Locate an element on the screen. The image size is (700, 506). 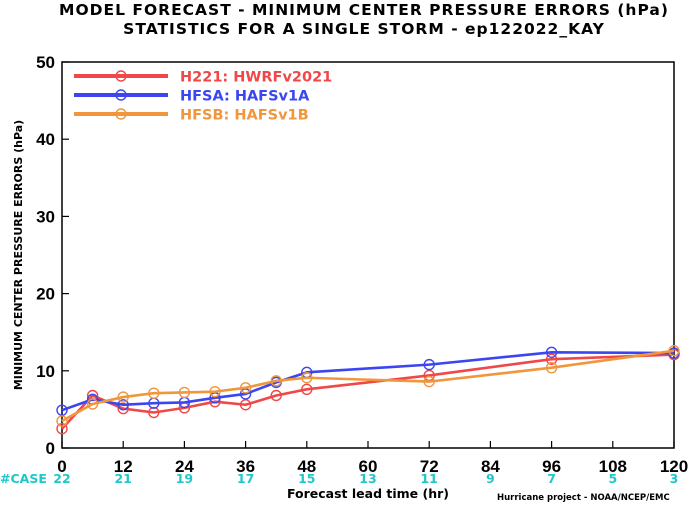
x-tick-label: 96 is located at coordinates (551, 466).